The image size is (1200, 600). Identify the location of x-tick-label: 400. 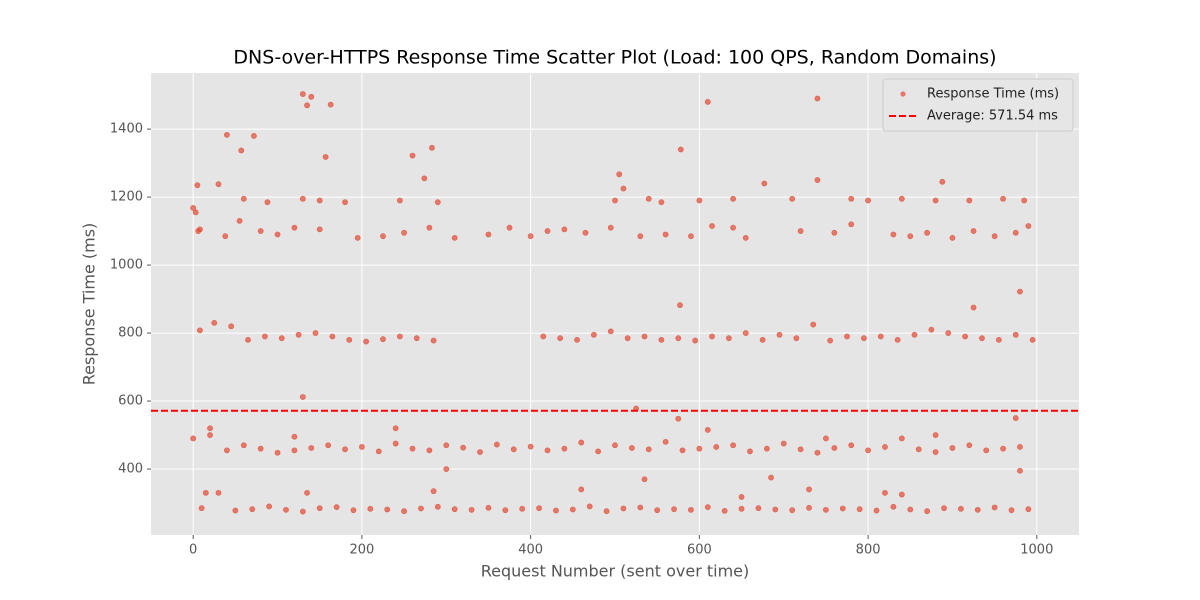
(530, 550).